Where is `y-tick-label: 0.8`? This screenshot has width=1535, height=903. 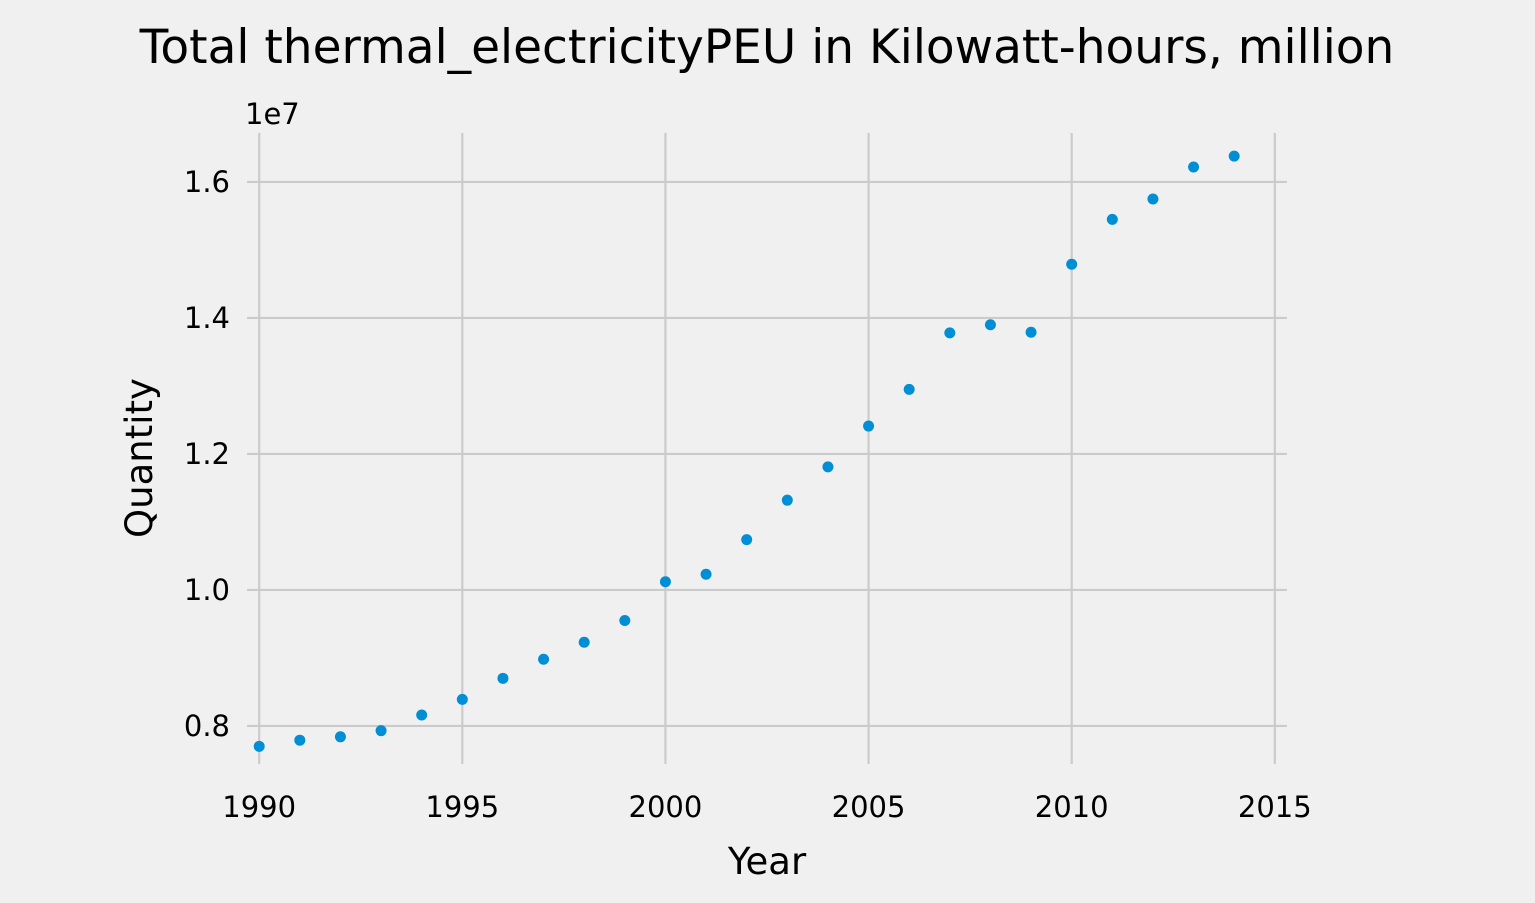
y-tick-label: 0.8 is located at coordinates (207, 726).